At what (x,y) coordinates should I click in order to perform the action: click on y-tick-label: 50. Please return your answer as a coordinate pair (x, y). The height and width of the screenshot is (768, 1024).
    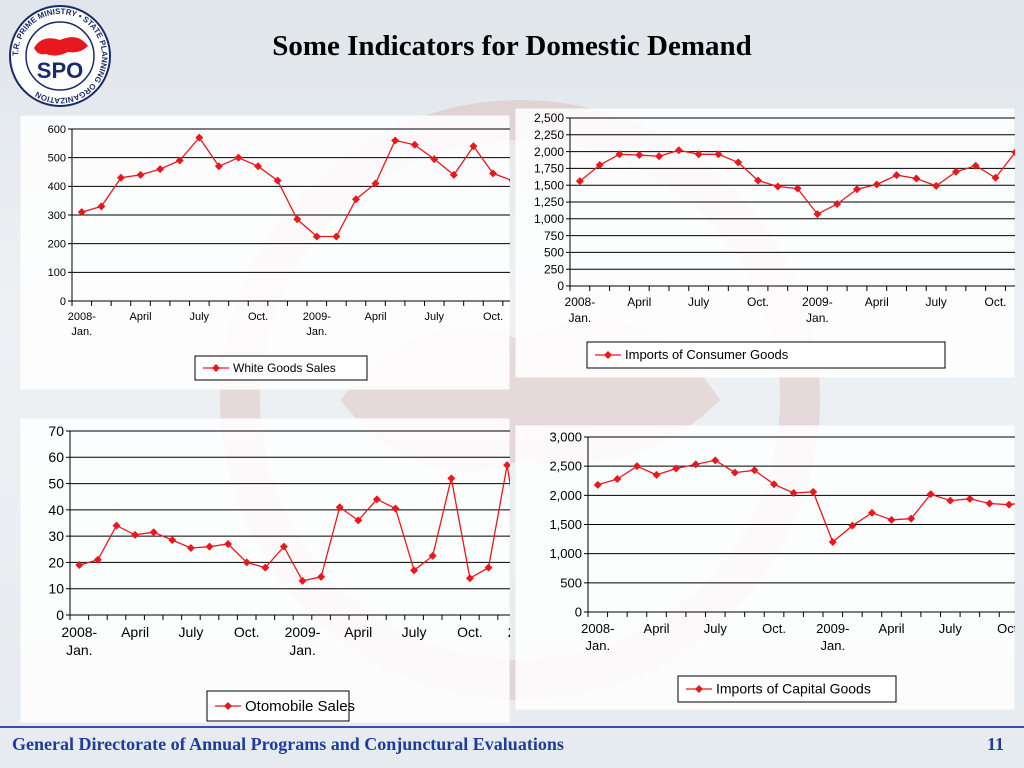
    Looking at the image, I should click on (56, 483).